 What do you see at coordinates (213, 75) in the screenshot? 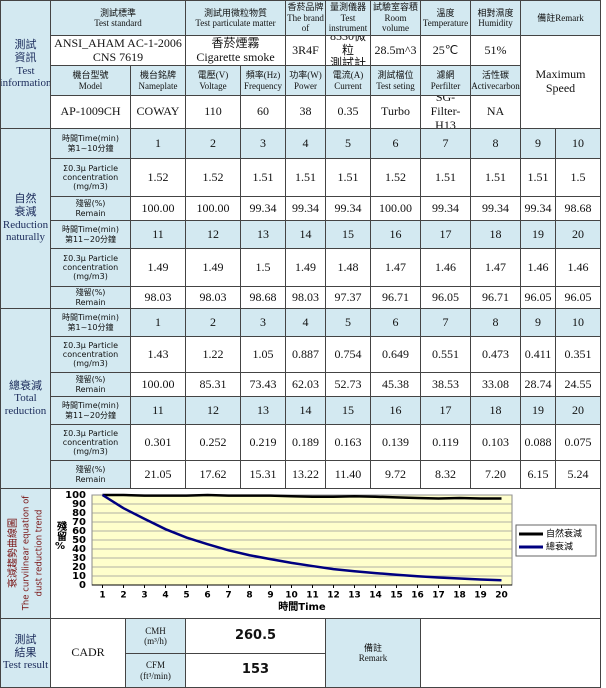
I see `text: 電壓(V)` at bounding box center [213, 75].